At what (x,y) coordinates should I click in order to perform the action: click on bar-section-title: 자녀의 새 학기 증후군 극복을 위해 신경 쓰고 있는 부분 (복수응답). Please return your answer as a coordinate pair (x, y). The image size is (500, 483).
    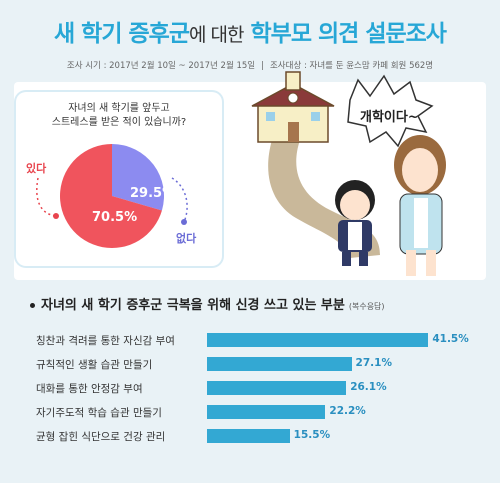
    Looking at the image, I should click on (207, 303).